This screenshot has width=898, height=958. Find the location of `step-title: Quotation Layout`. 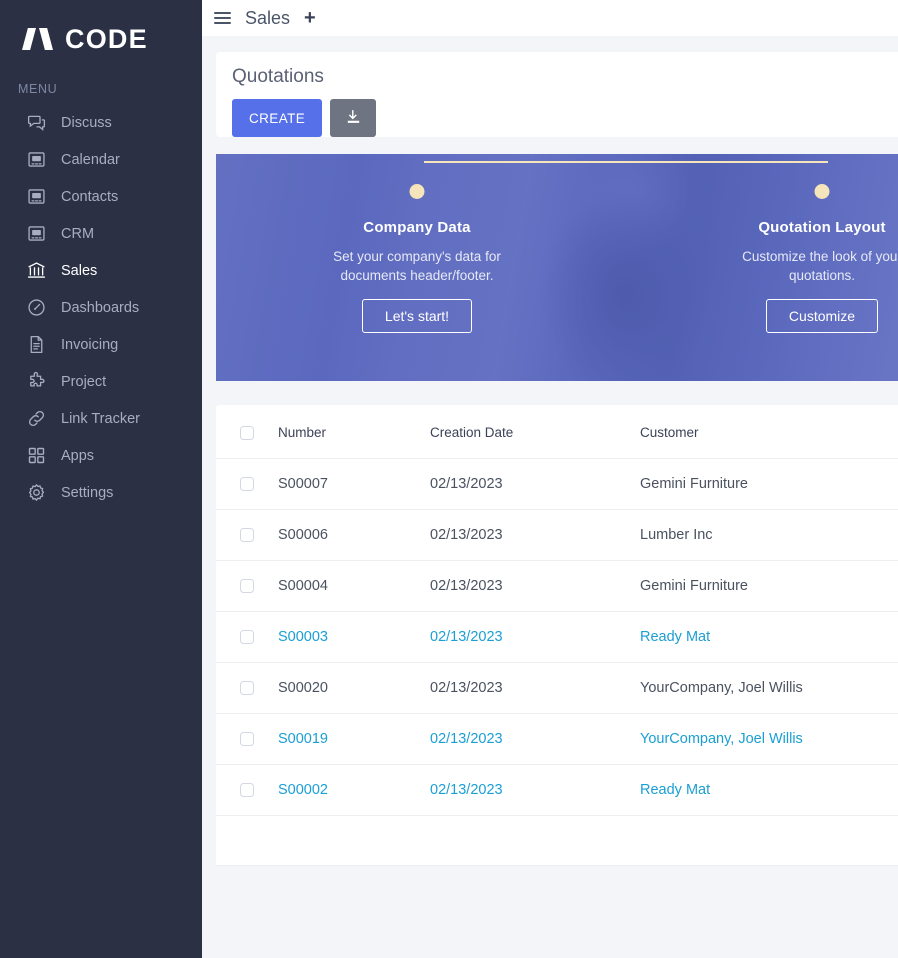

step-title: Quotation Layout is located at coordinates (822, 227).